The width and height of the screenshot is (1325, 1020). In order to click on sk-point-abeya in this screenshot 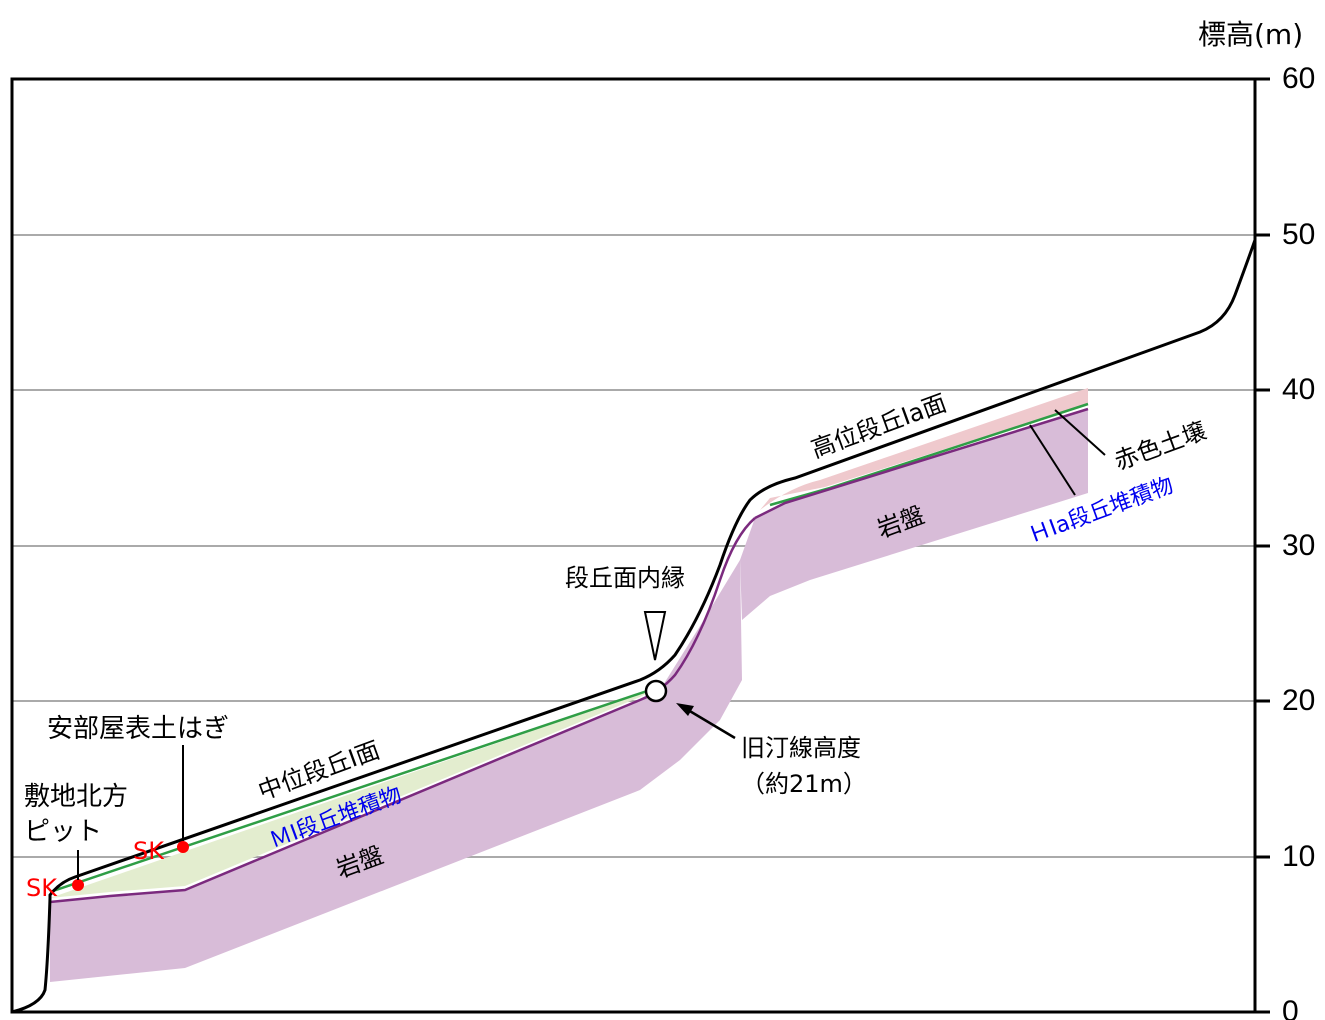, I will do `click(183, 847)`.